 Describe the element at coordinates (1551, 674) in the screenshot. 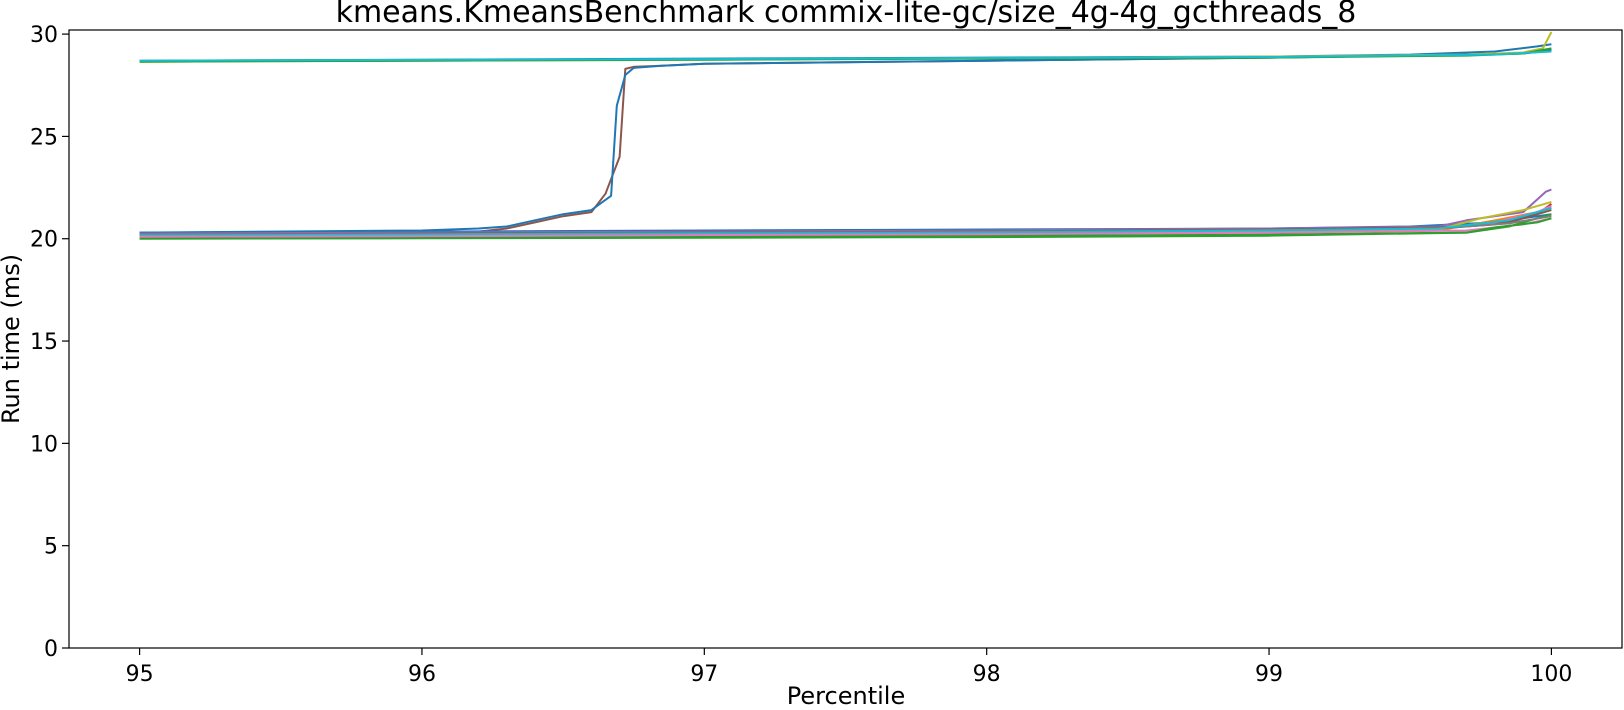

I see `x-tick-label: 100` at that location.